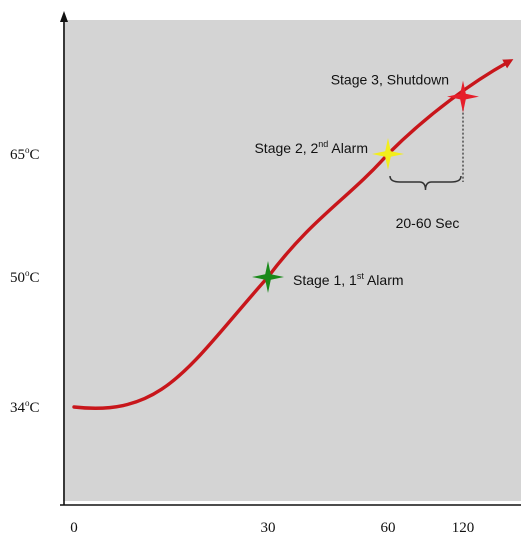  I want to click on stage-label-ordinal: nd, so click(323, 144).